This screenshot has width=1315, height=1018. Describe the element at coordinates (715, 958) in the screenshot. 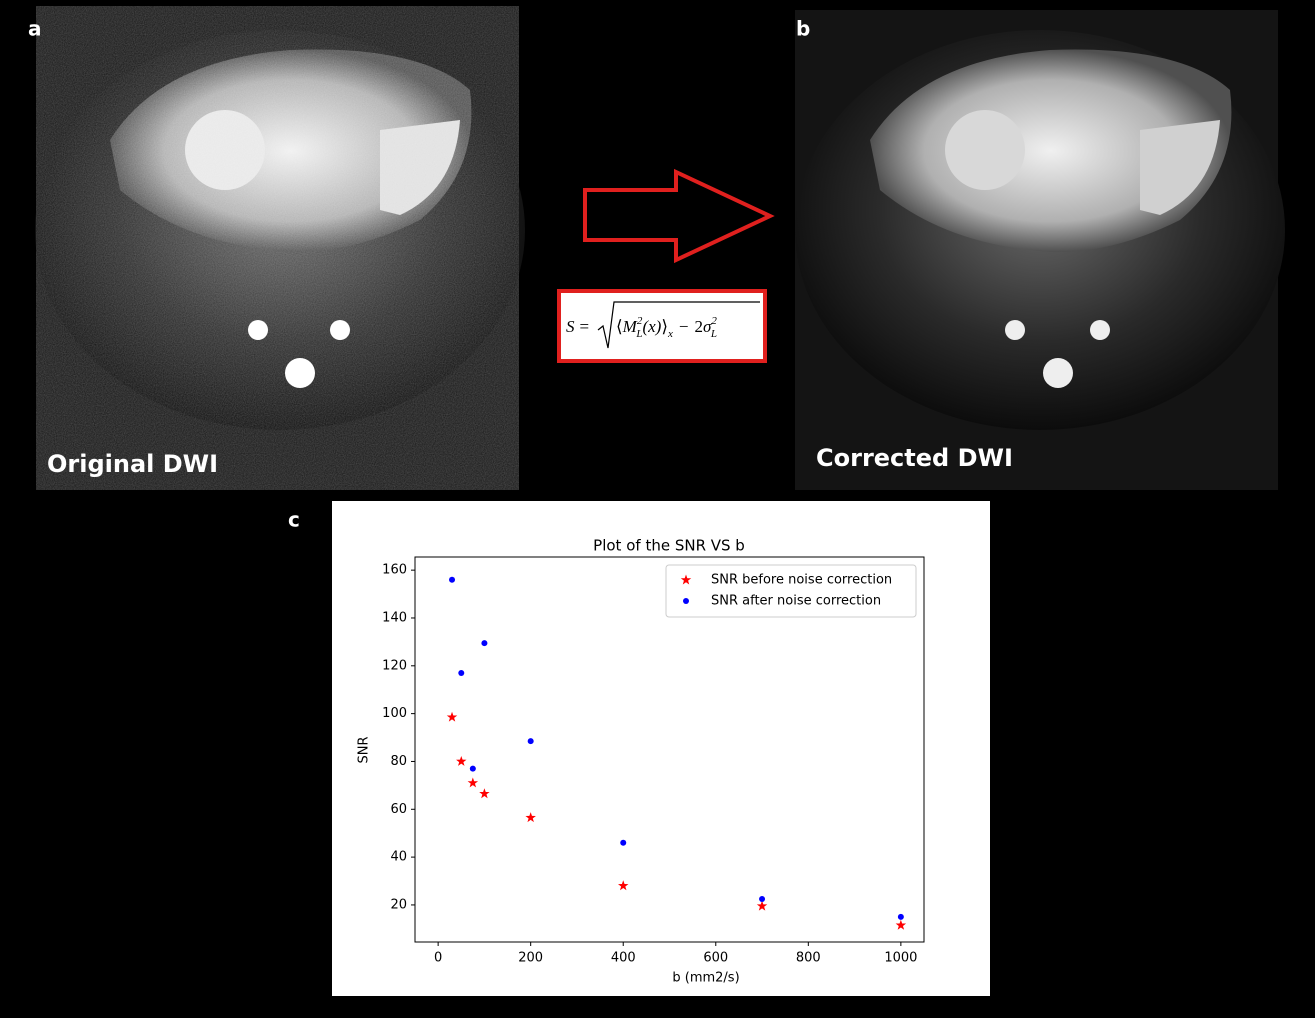

I see `x-tick-label: 600` at that location.